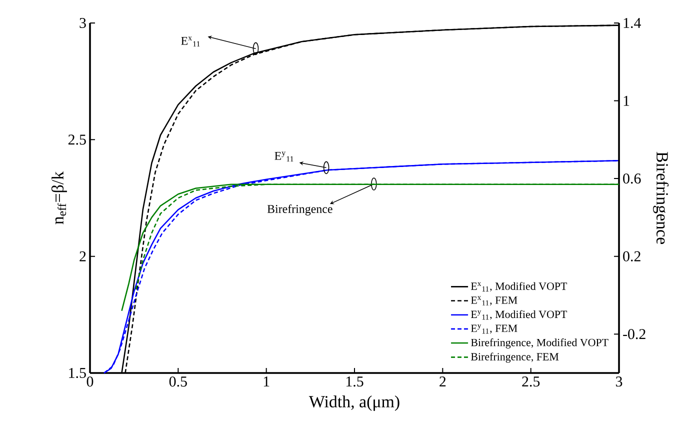 This screenshot has height=423, width=686. Describe the element at coordinates (77, 373) in the screenshot. I see `y-tick-label: 1.5` at that location.